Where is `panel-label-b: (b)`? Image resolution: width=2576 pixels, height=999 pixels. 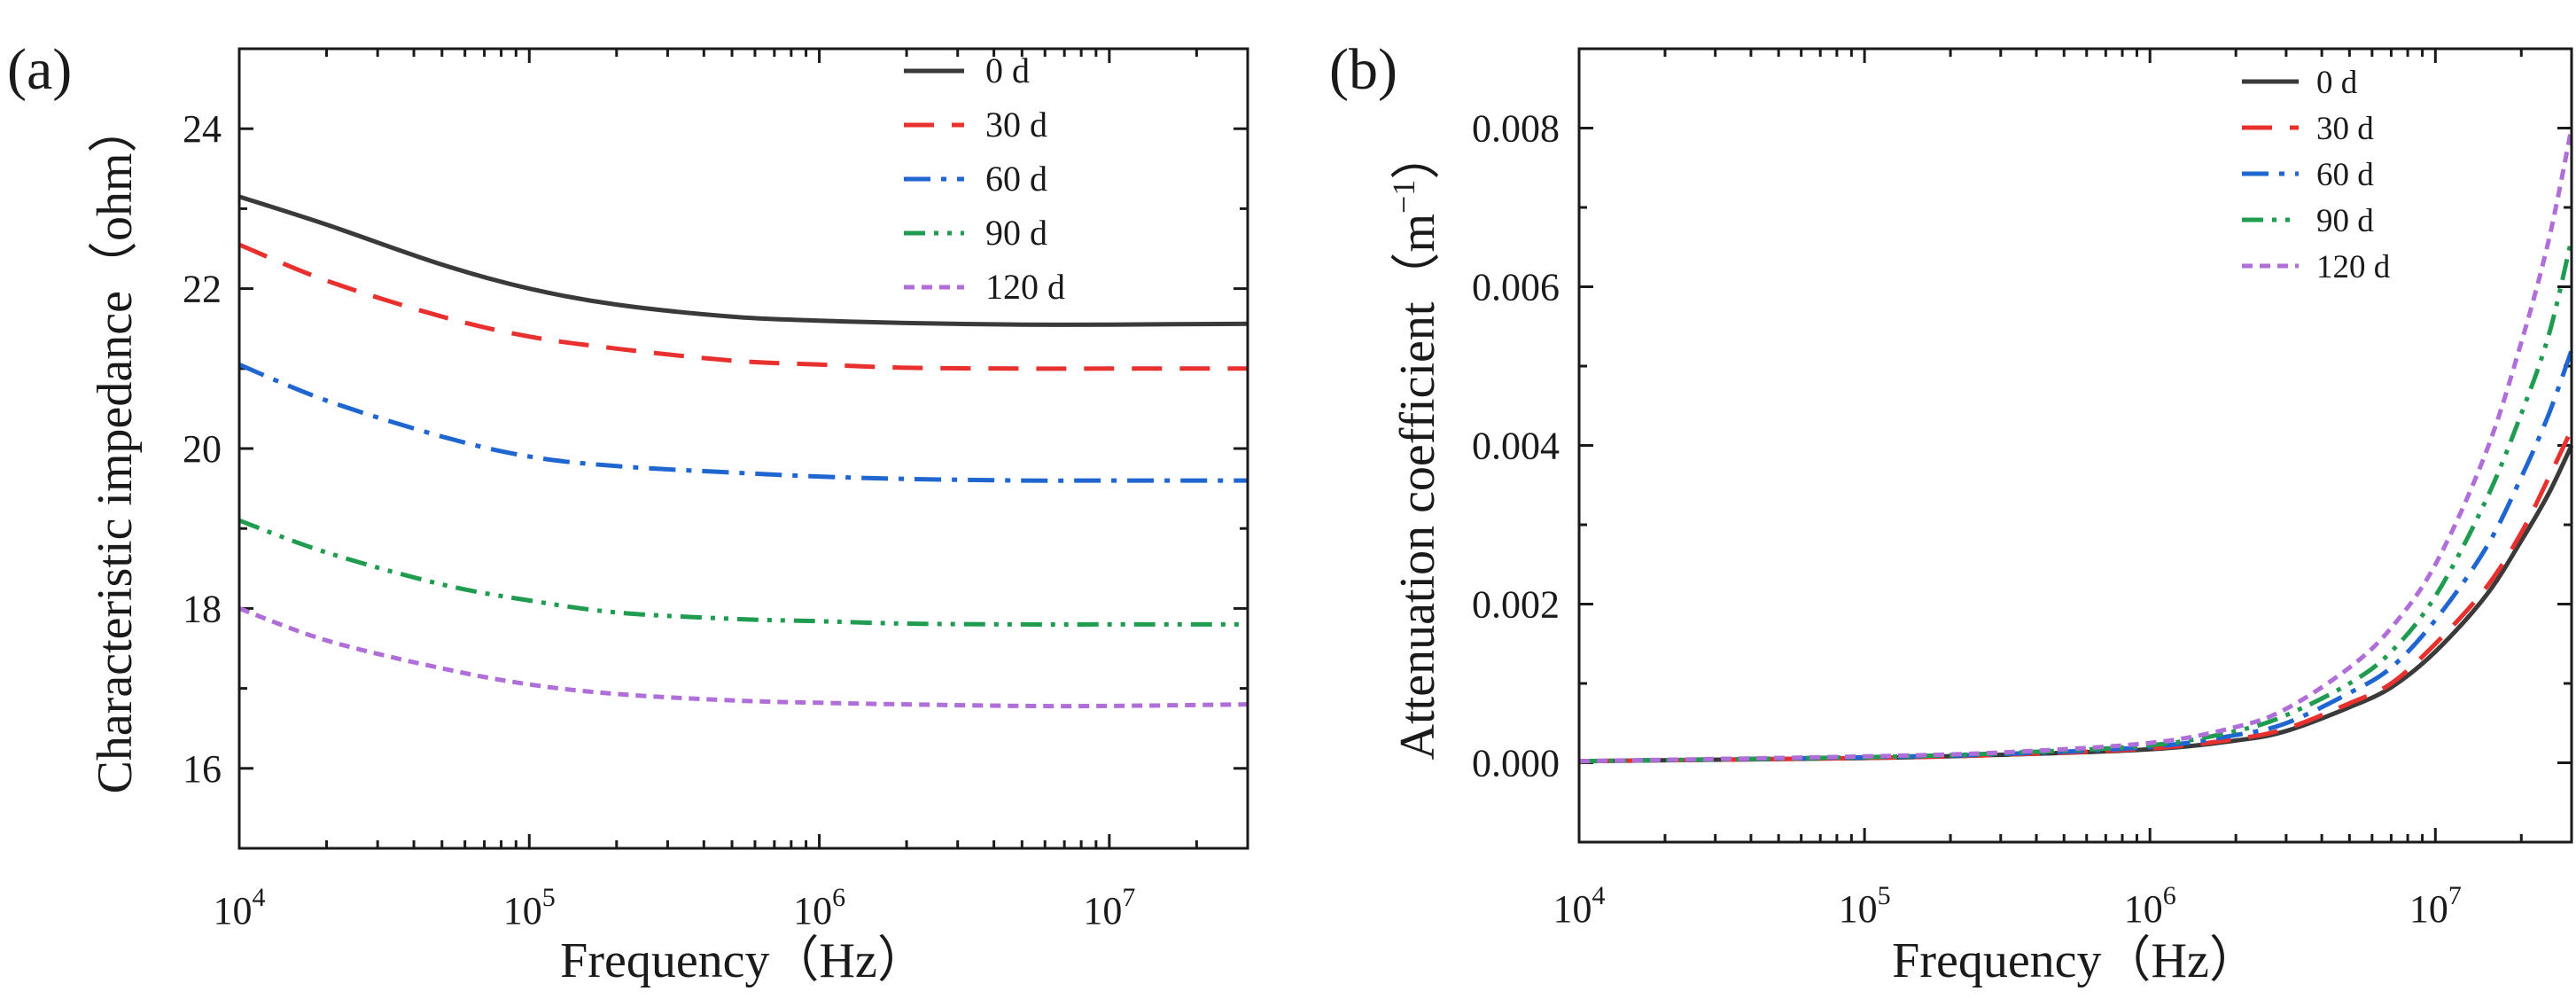
panel-label-b: (b) is located at coordinates (1363, 69).